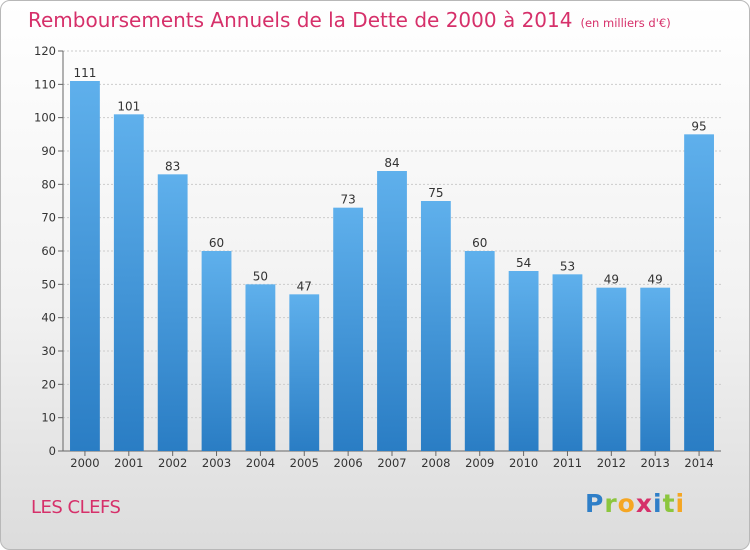  What do you see at coordinates (45, 51) in the screenshot?
I see `y-tick-label: 120` at bounding box center [45, 51].